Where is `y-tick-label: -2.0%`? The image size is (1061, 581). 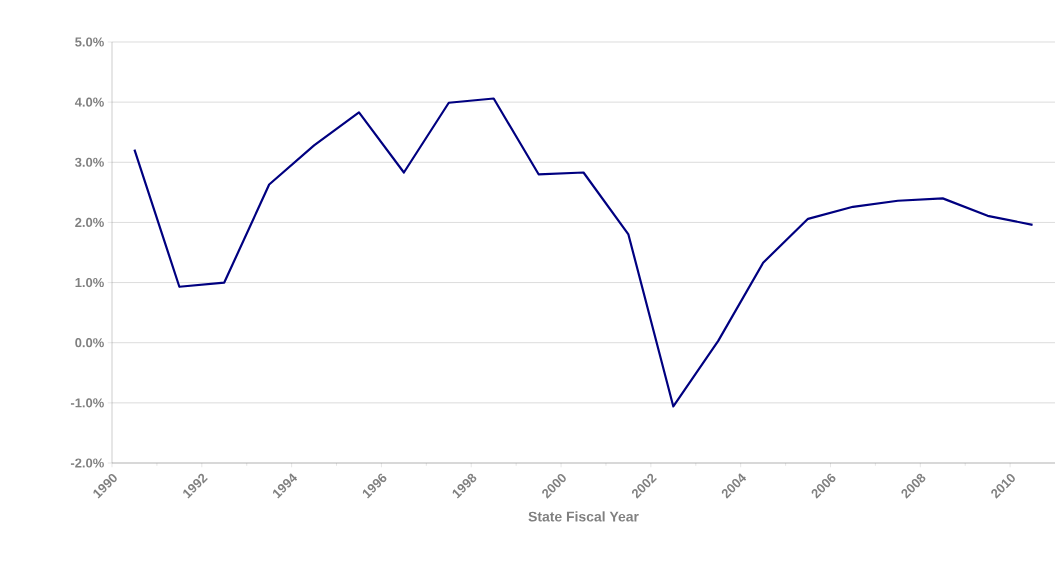
y-tick-label: -2.0% is located at coordinates (87, 463).